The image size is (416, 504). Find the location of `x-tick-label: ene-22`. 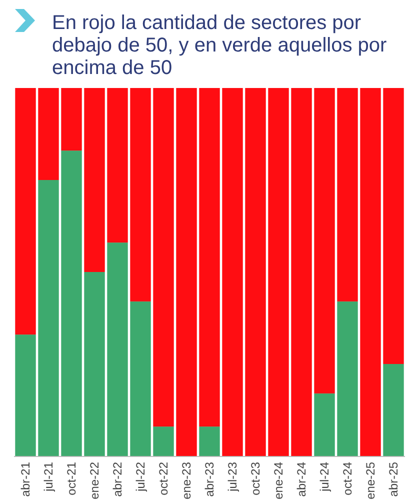

x-tick-label: ene-22 is located at coordinates (95, 481).